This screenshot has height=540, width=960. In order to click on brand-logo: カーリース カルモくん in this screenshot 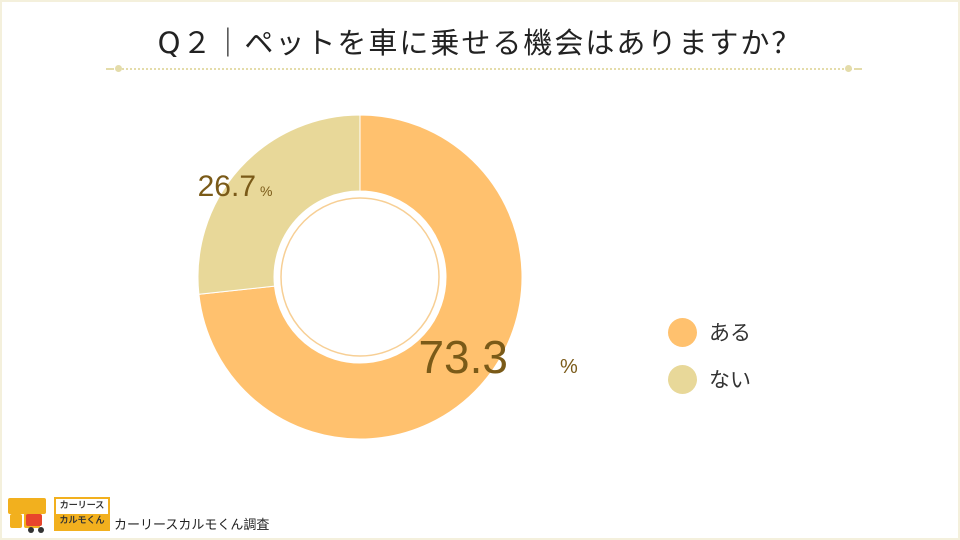, I will do `click(58, 514)`.